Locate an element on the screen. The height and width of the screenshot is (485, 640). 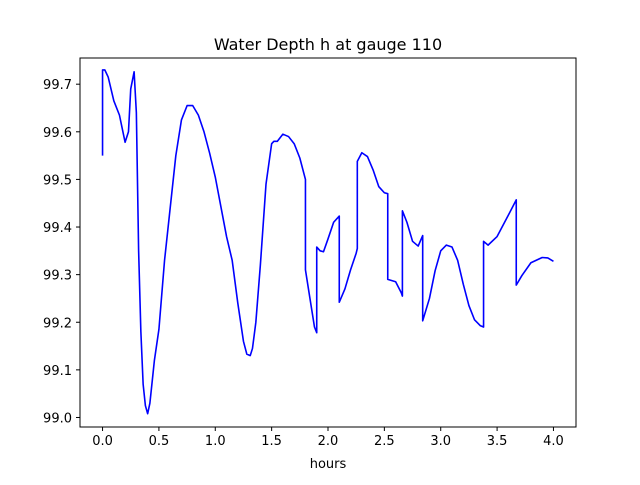
y-axis-ticks: 99.0 99.1 99.2 99.3 99.4 99.5 99.6 99.7 is located at coordinates (61, 252).